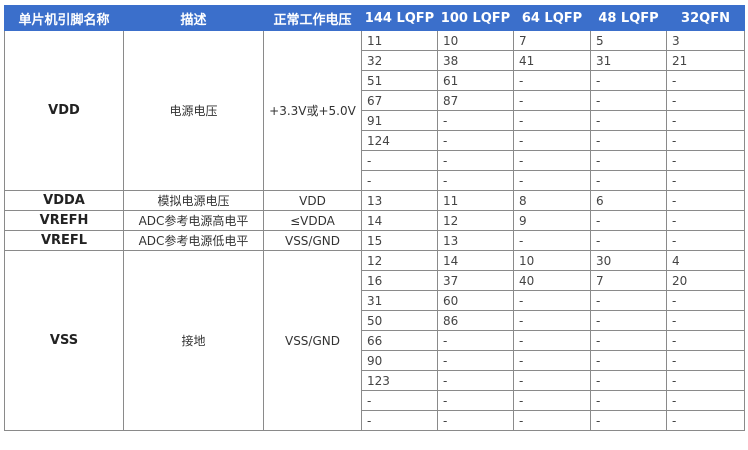 The height and width of the screenshot is (450, 748). What do you see at coordinates (399, 360) in the screenshot?
I see `pkg-144-lqfp-cell: 90` at bounding box center [399, 360].